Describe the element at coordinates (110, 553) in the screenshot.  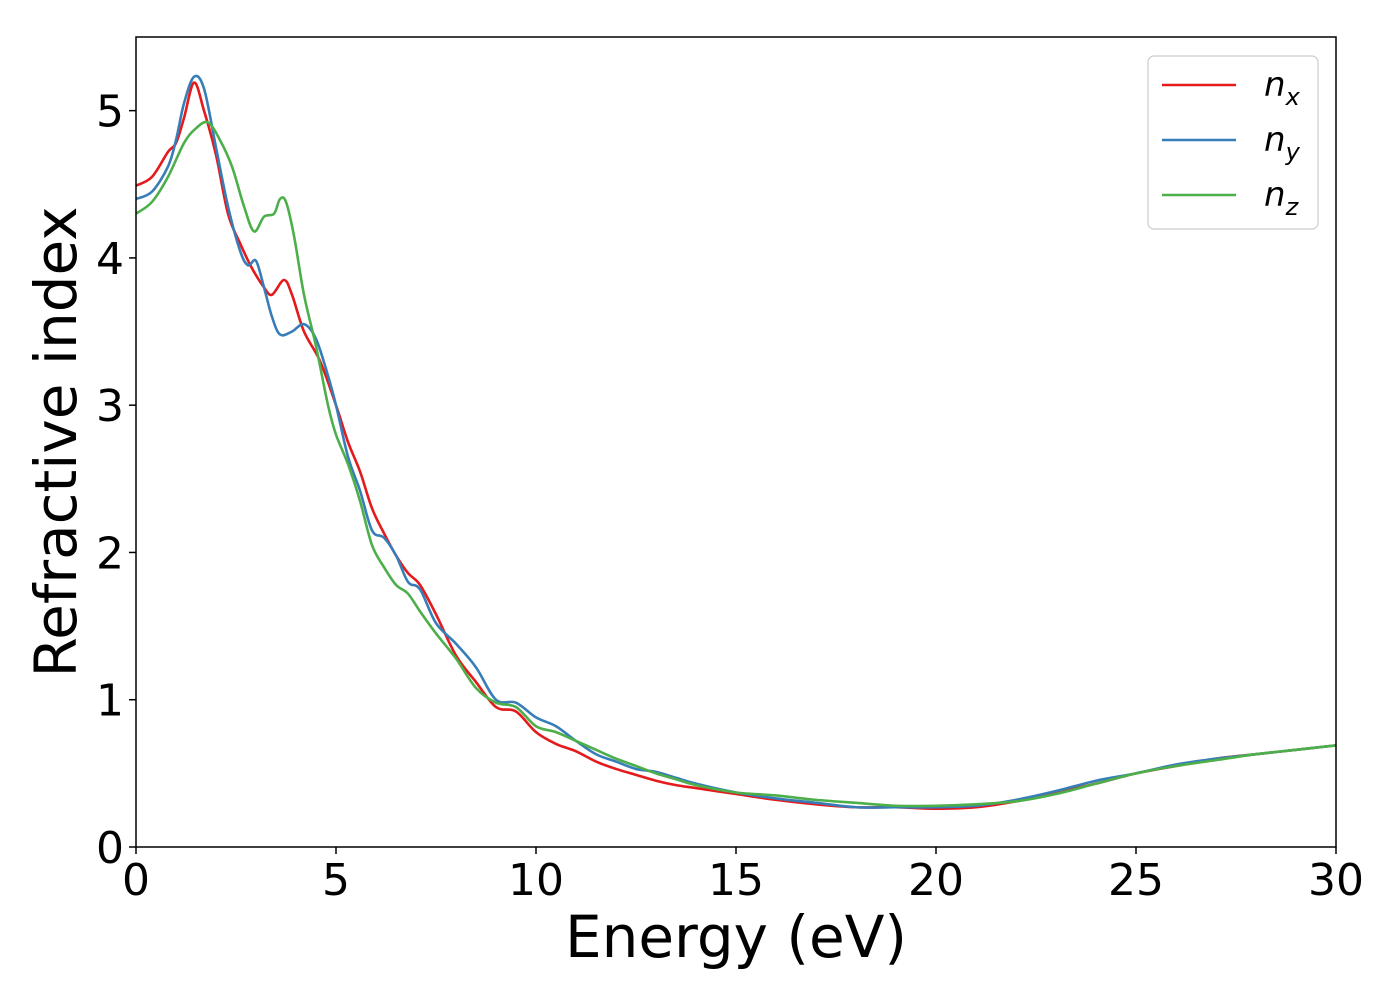
I see `y-tick-label: 2` at that location.